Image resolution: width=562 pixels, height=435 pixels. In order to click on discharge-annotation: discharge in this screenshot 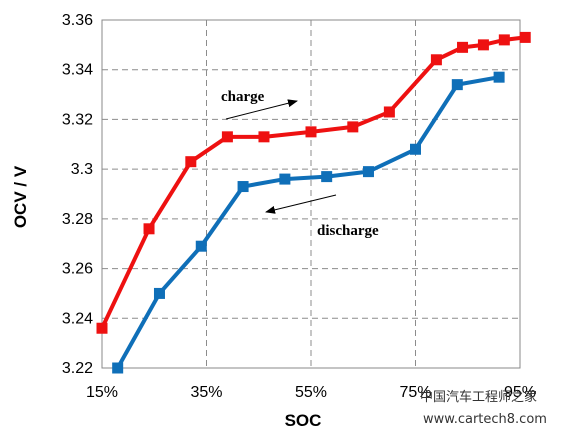, I will do `click(322, 216)`.